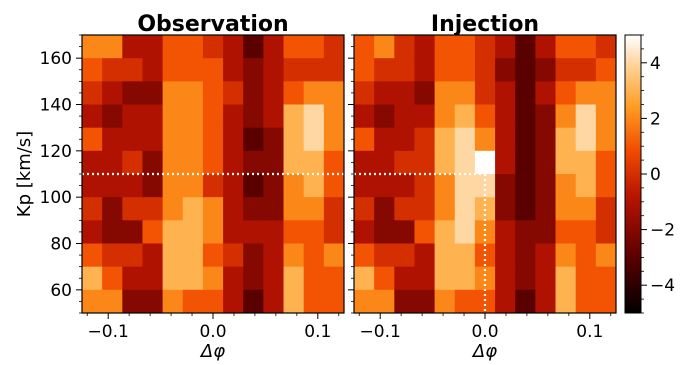 The height and width of the screenshot is (365, 687). I want to click on y-tick-label: 100, so click(56, 198).